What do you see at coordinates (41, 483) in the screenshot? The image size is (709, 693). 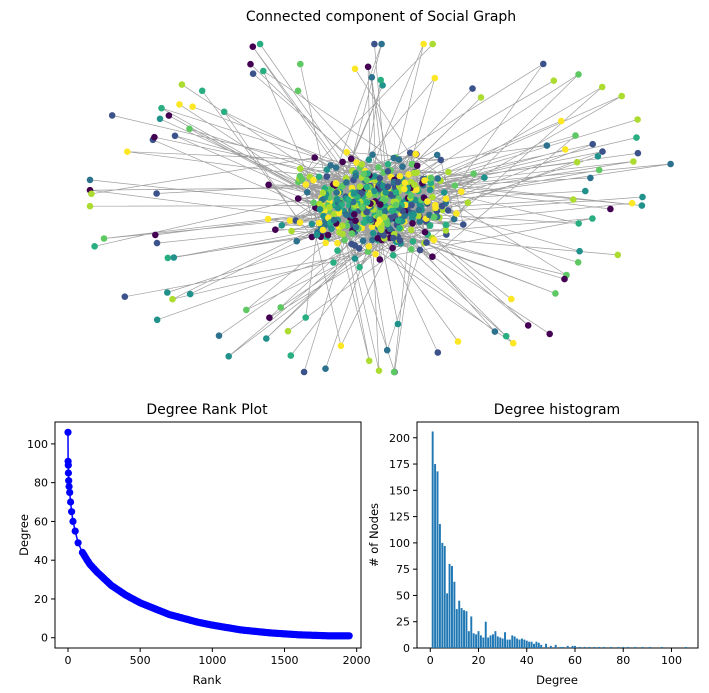 I see `rank-ytick-label: 80` at bounding box center [41, 483].